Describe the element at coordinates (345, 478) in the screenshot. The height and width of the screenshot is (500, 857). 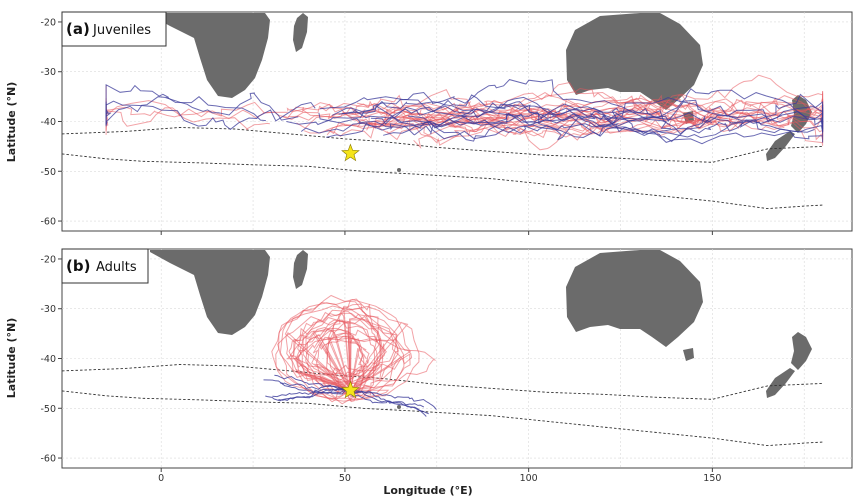
I see `x-tick-label: 50` at that location.